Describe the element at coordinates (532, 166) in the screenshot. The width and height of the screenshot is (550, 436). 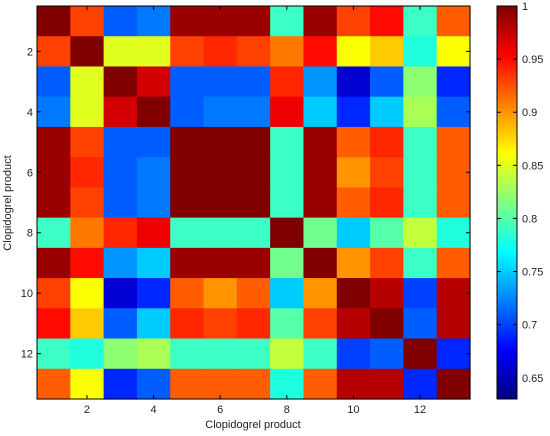
I see `colorbar-tick-label: 0.85` at that location.